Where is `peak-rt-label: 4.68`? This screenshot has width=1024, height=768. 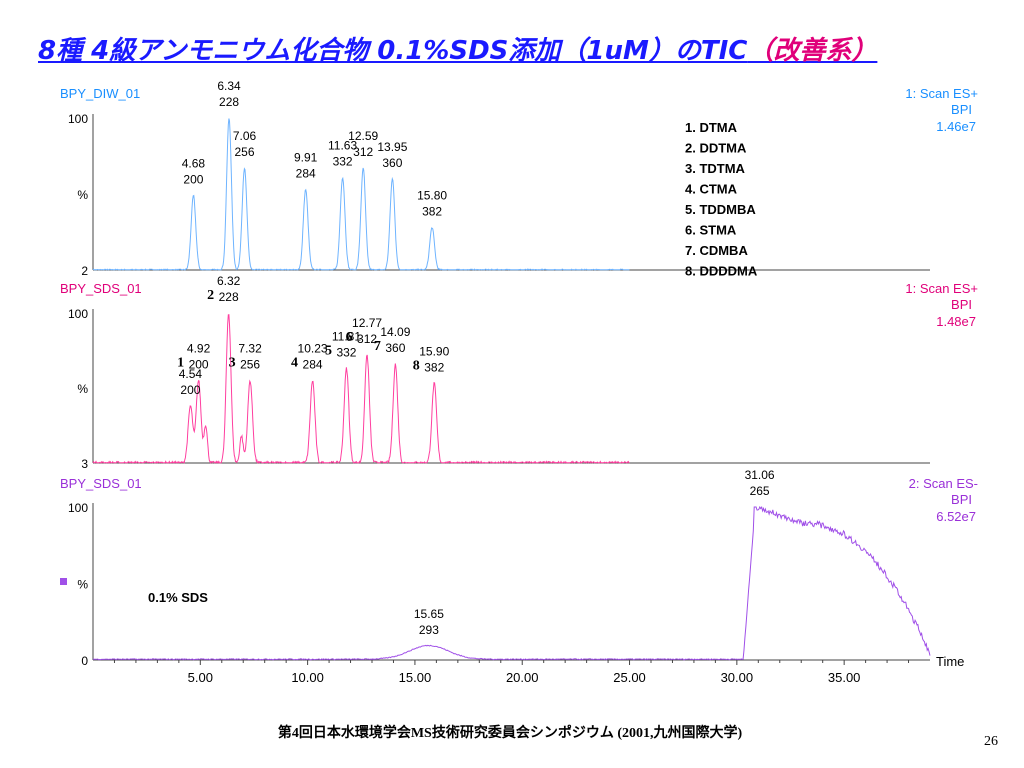 peak-rt-label: 4.68 is located at coordinates (194, 164).